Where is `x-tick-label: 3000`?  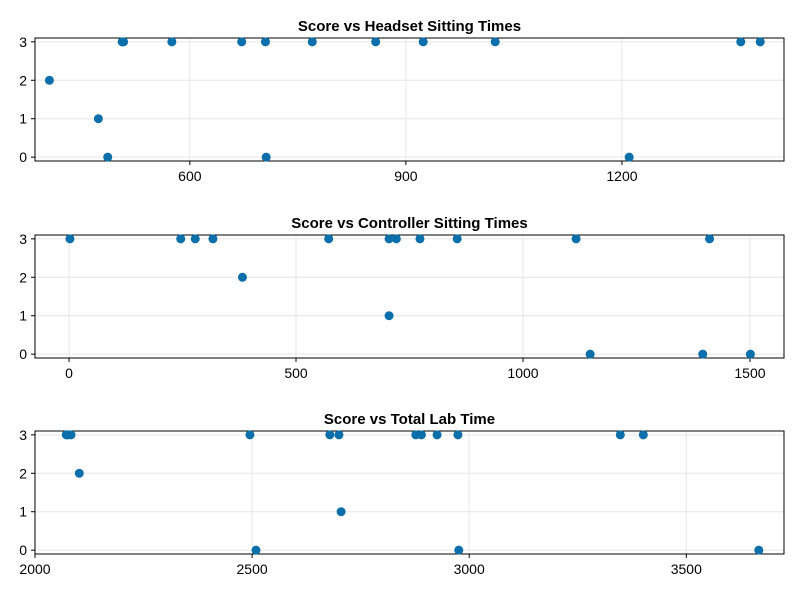 x-tick-label: 3000 is located at coordinates (469, 569).